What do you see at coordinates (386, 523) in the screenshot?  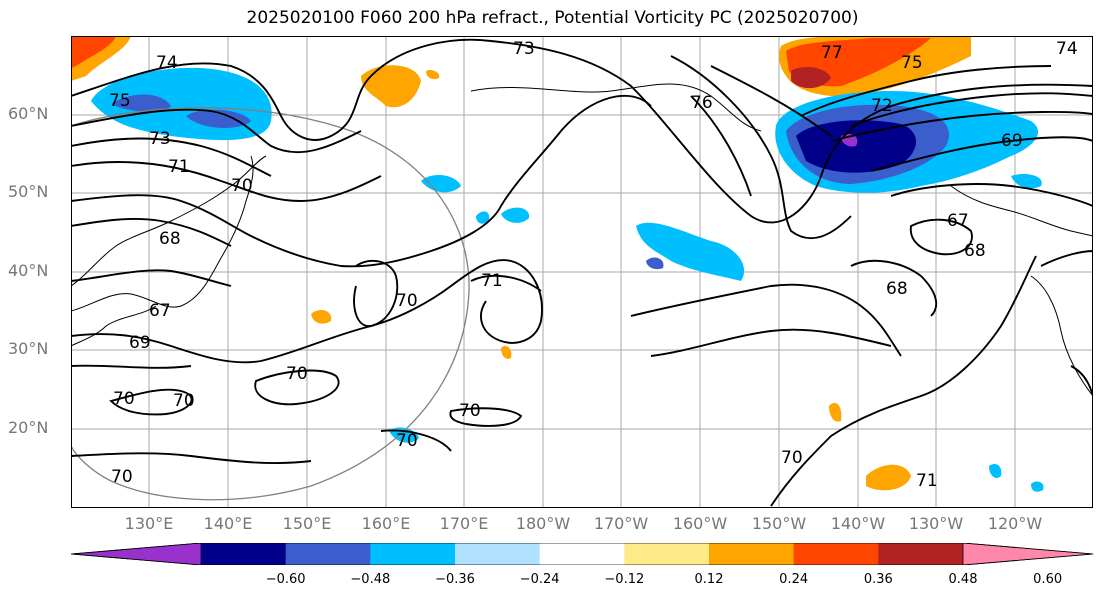 I see `lon-label: 160°E` at bounding box center [386, 523].